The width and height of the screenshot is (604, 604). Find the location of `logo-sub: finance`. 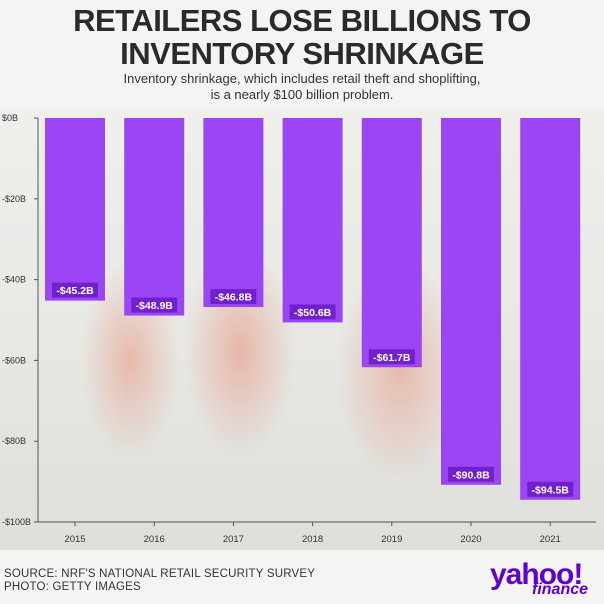

logo-sub: finance is located at coordinates (560, 589).